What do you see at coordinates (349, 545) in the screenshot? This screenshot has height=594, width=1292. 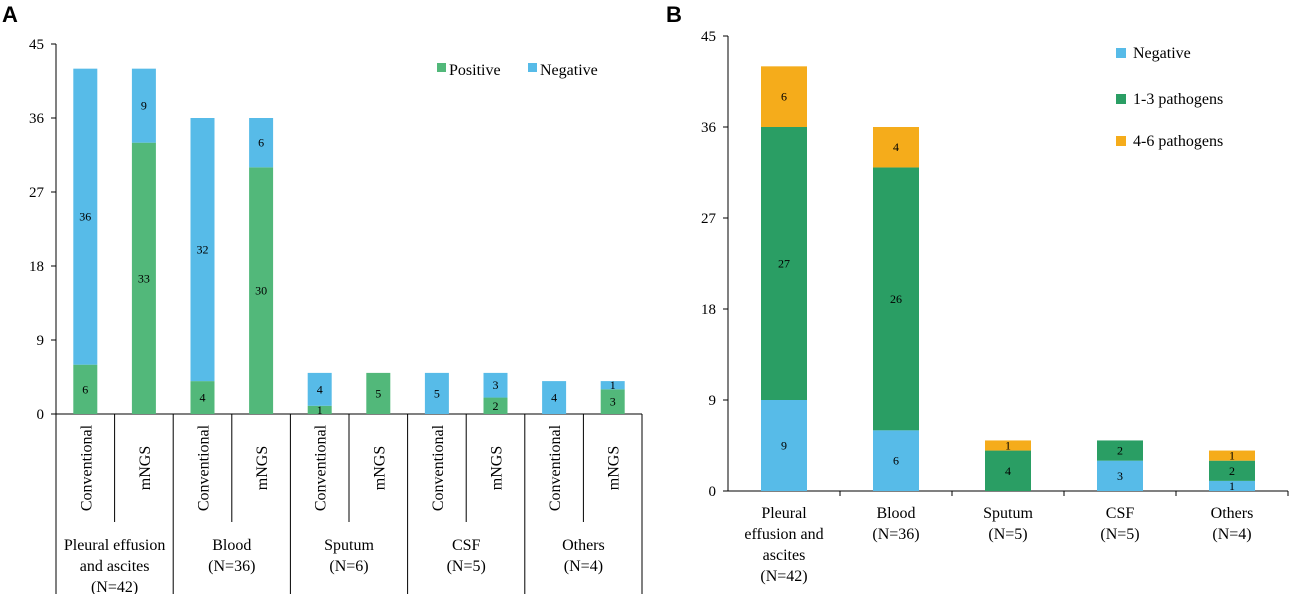 I see `group-label: Sputum` at bounding box center [349, 545].